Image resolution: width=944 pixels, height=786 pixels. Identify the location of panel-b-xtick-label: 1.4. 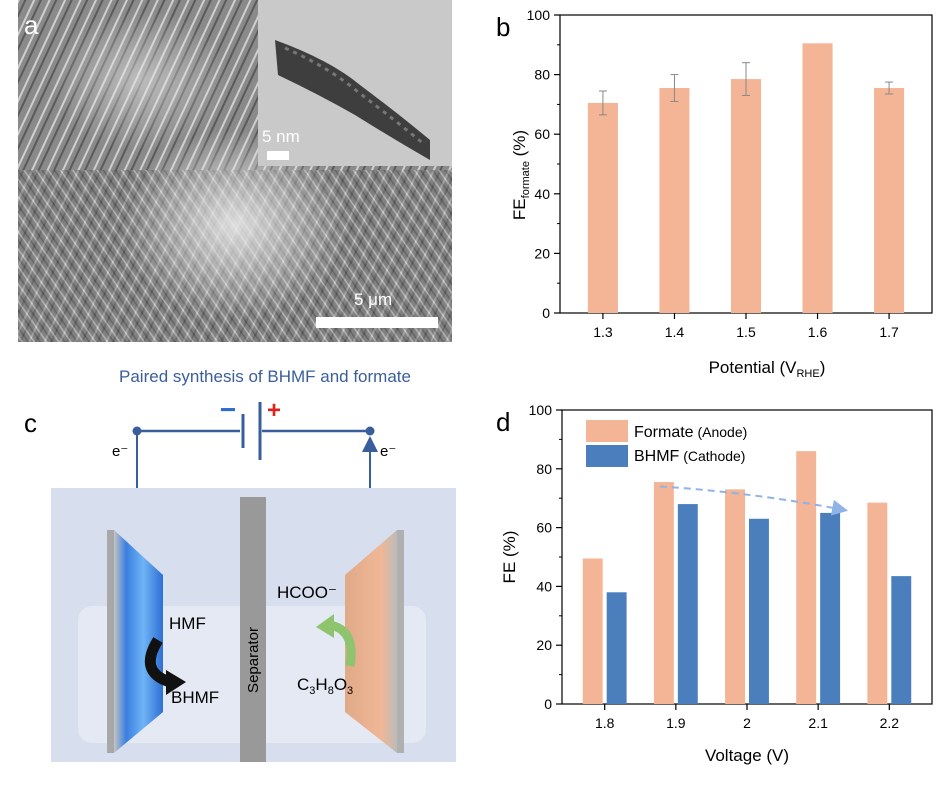
(675, 332).